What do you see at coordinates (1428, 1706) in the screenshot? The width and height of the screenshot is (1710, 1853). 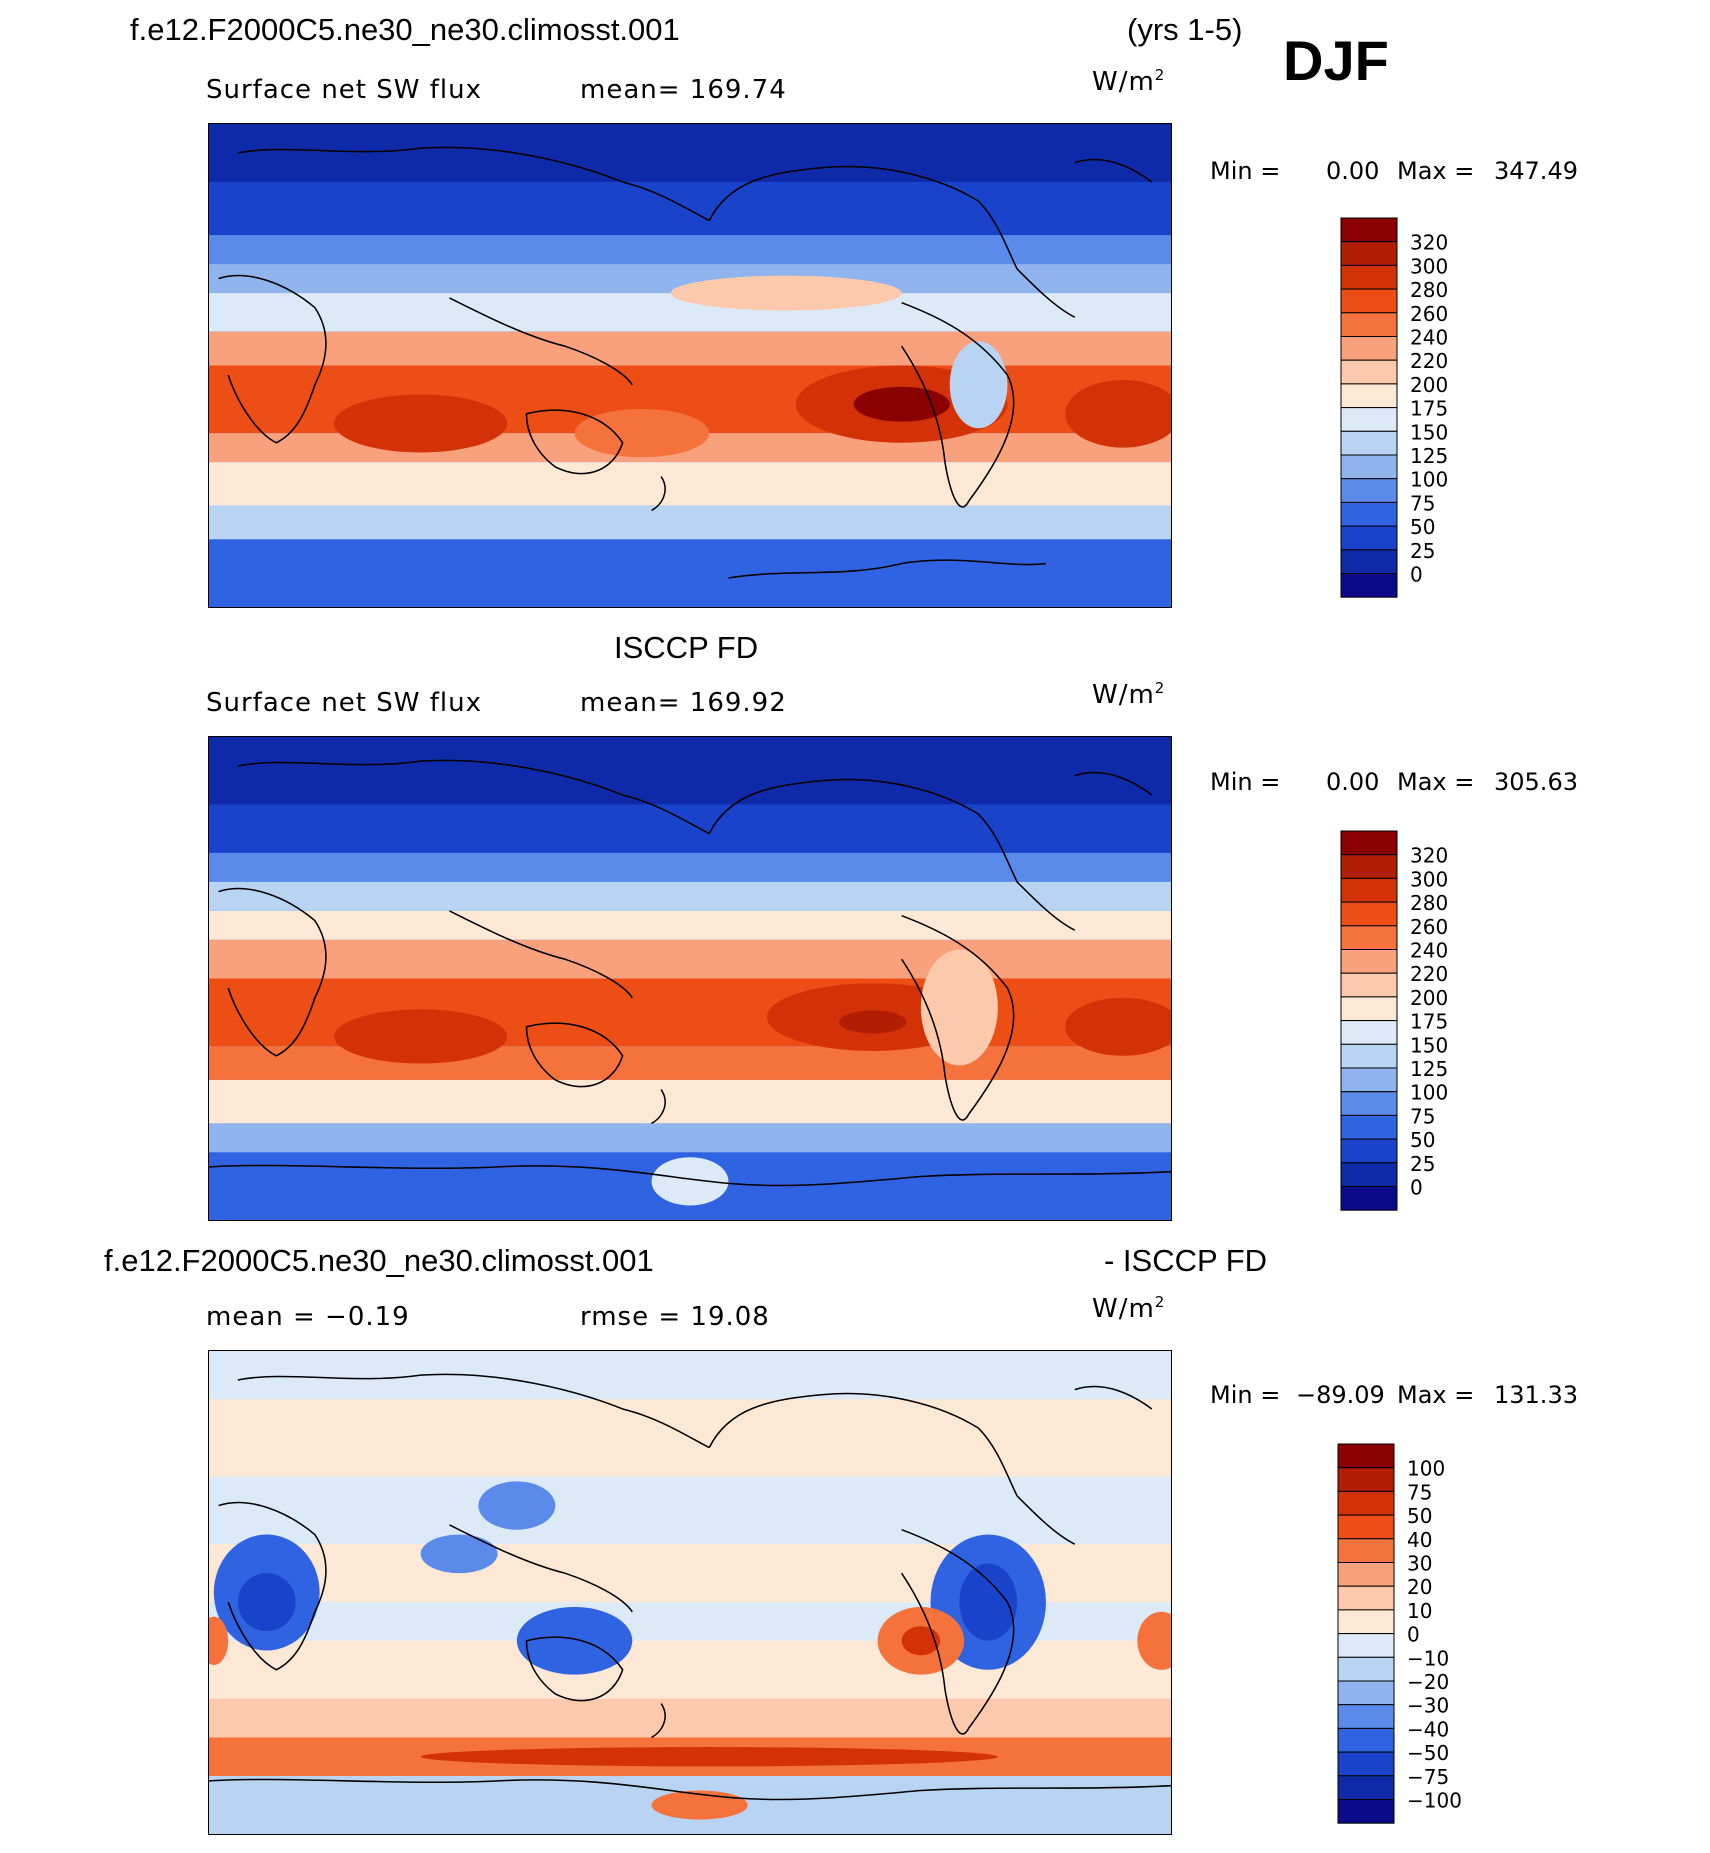 I see `panel3-colorbar-level-label: −30` at bounding box center [1428, 1706].